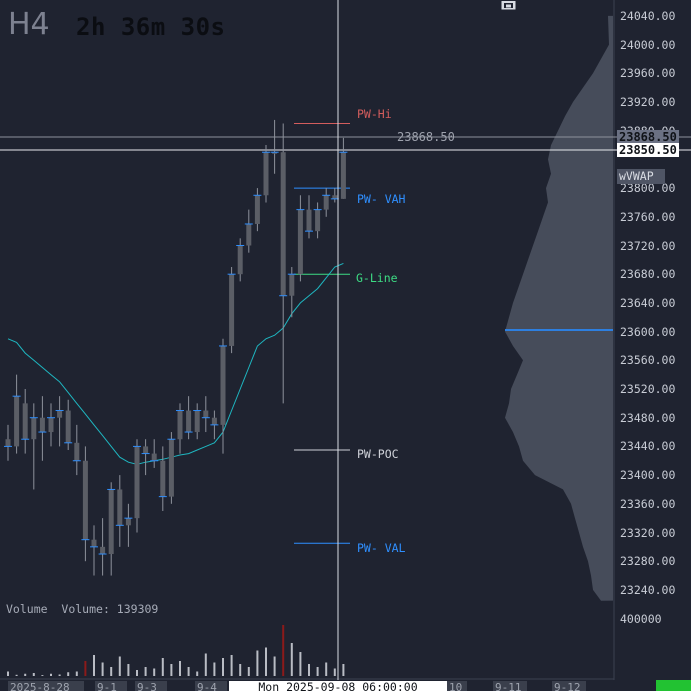 The width and height of the screenshot is (691, 691). What do you see at coordinates (648, 102) in the screenshot?
I see `price-axis-label: 23920.00` at bounding box center [648, 102].